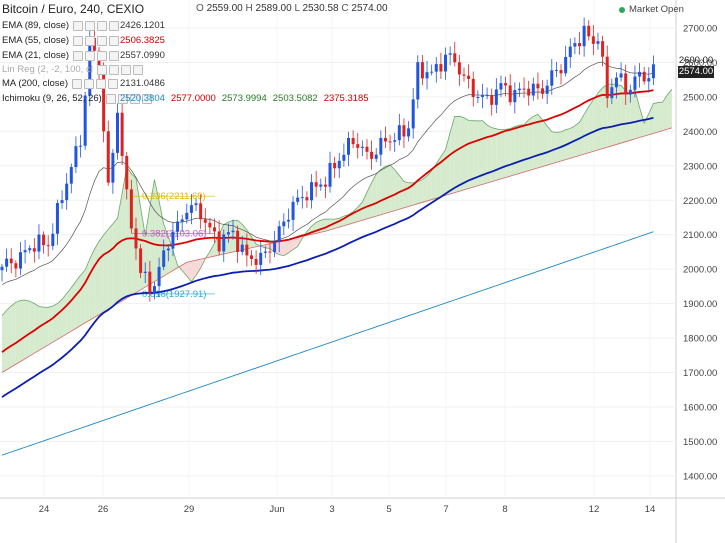  I want to click on x-tick-label: 12, so click(594, 509).